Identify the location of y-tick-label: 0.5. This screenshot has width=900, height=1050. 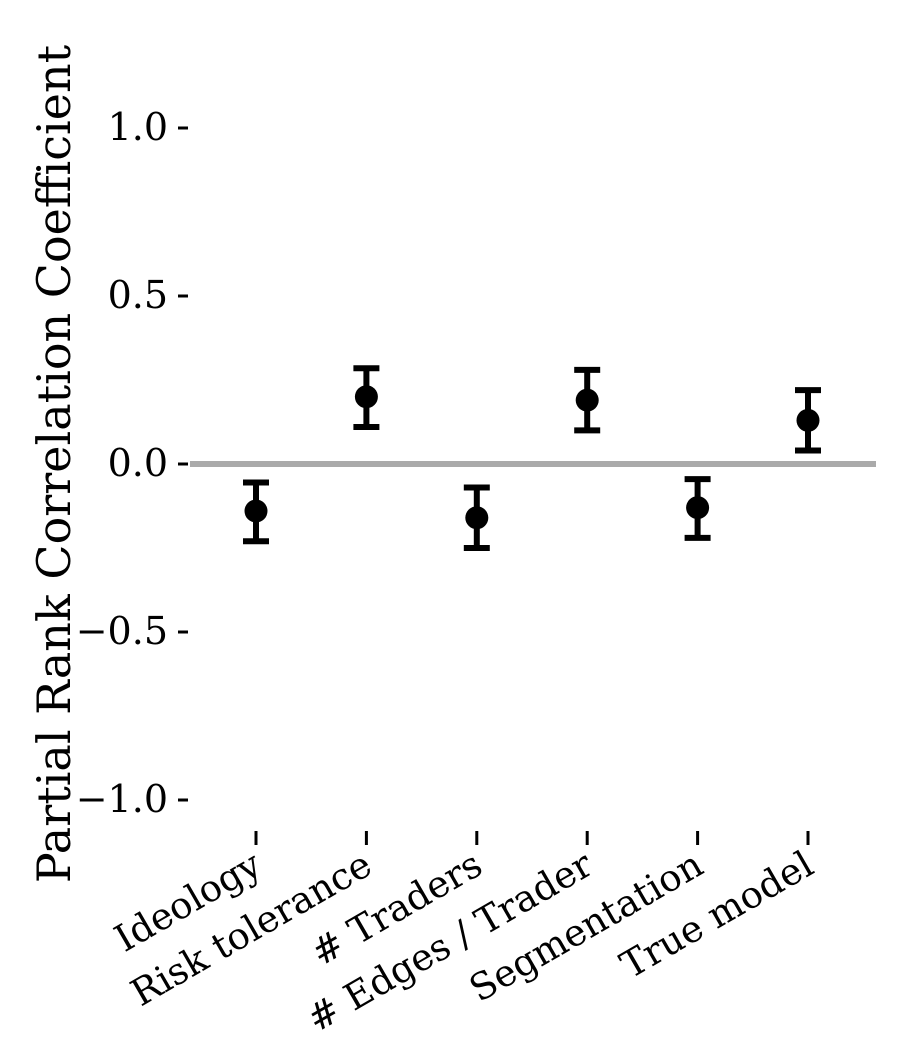
(138, 295).